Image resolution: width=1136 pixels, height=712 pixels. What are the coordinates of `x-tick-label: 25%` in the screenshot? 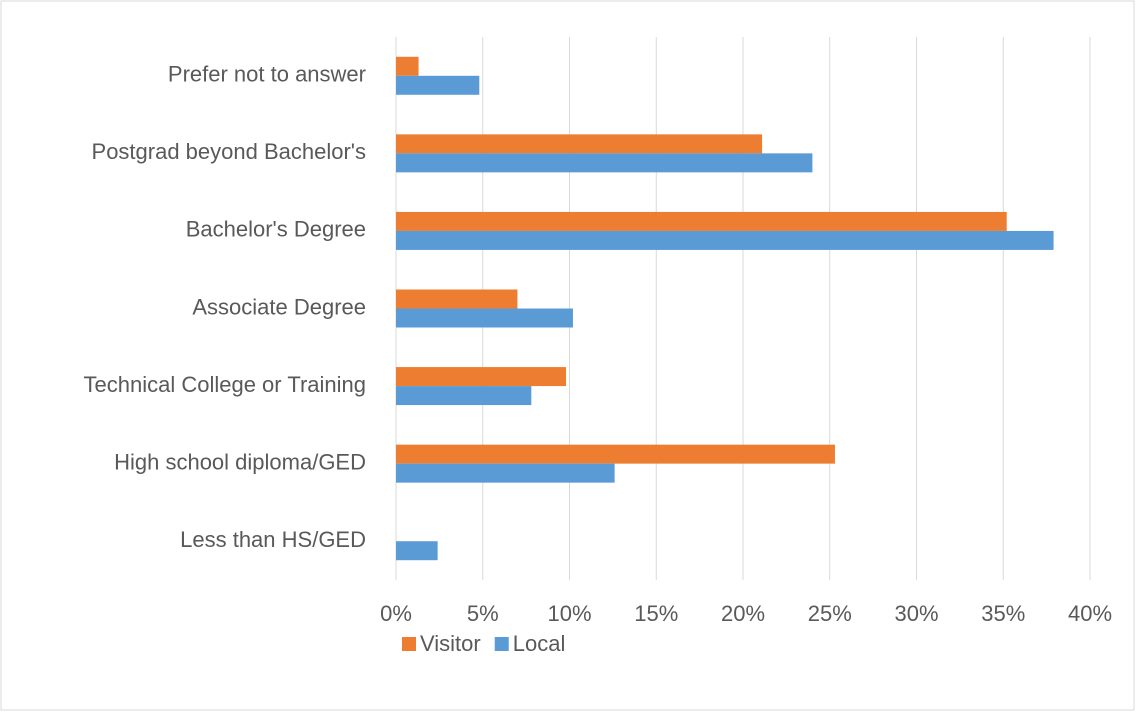 It's located at (830, 613).